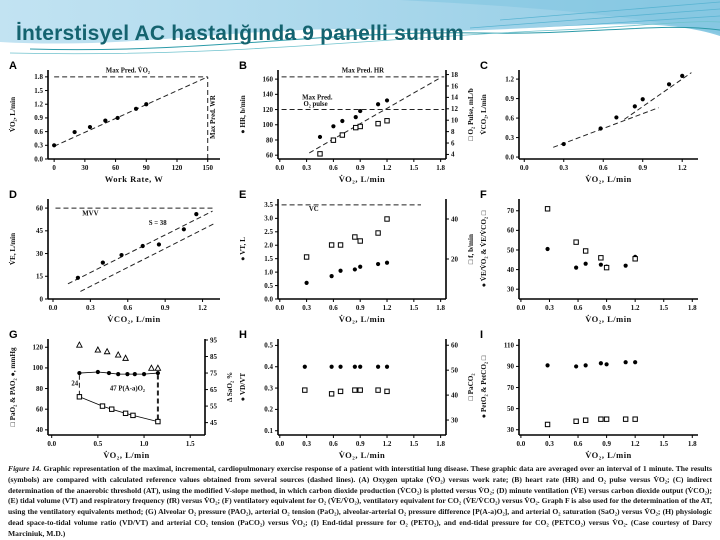 This screenshot has width=720, height=540. I want to click on svg-text: Max Pred. V̇O₂, so click(128, 71).